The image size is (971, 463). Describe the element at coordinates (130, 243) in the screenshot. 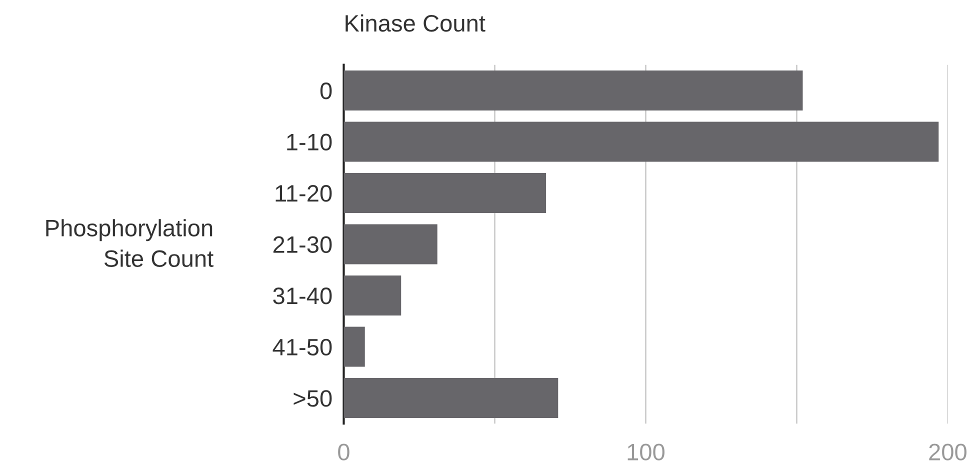

I see `y-axis-title: Phosphorylation Site Count` at that location.